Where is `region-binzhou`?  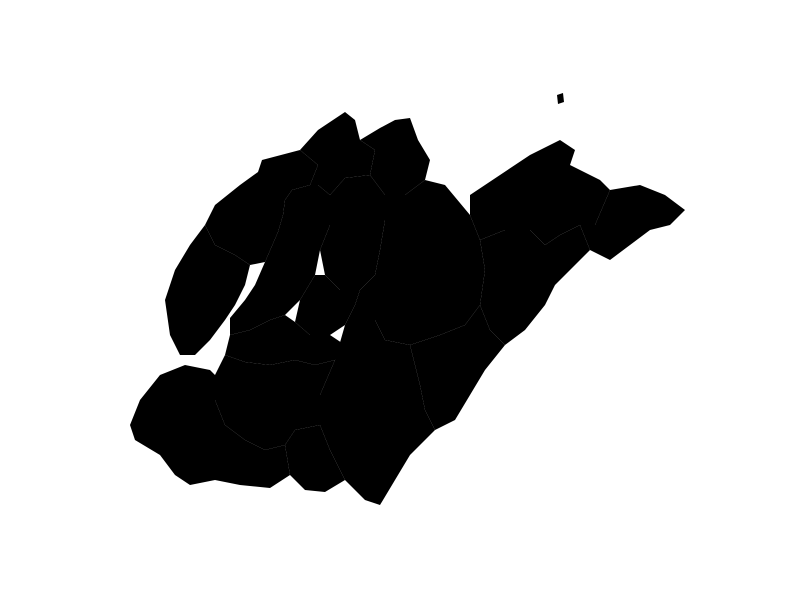
region-binzhou is located at coordinates (337, 153).